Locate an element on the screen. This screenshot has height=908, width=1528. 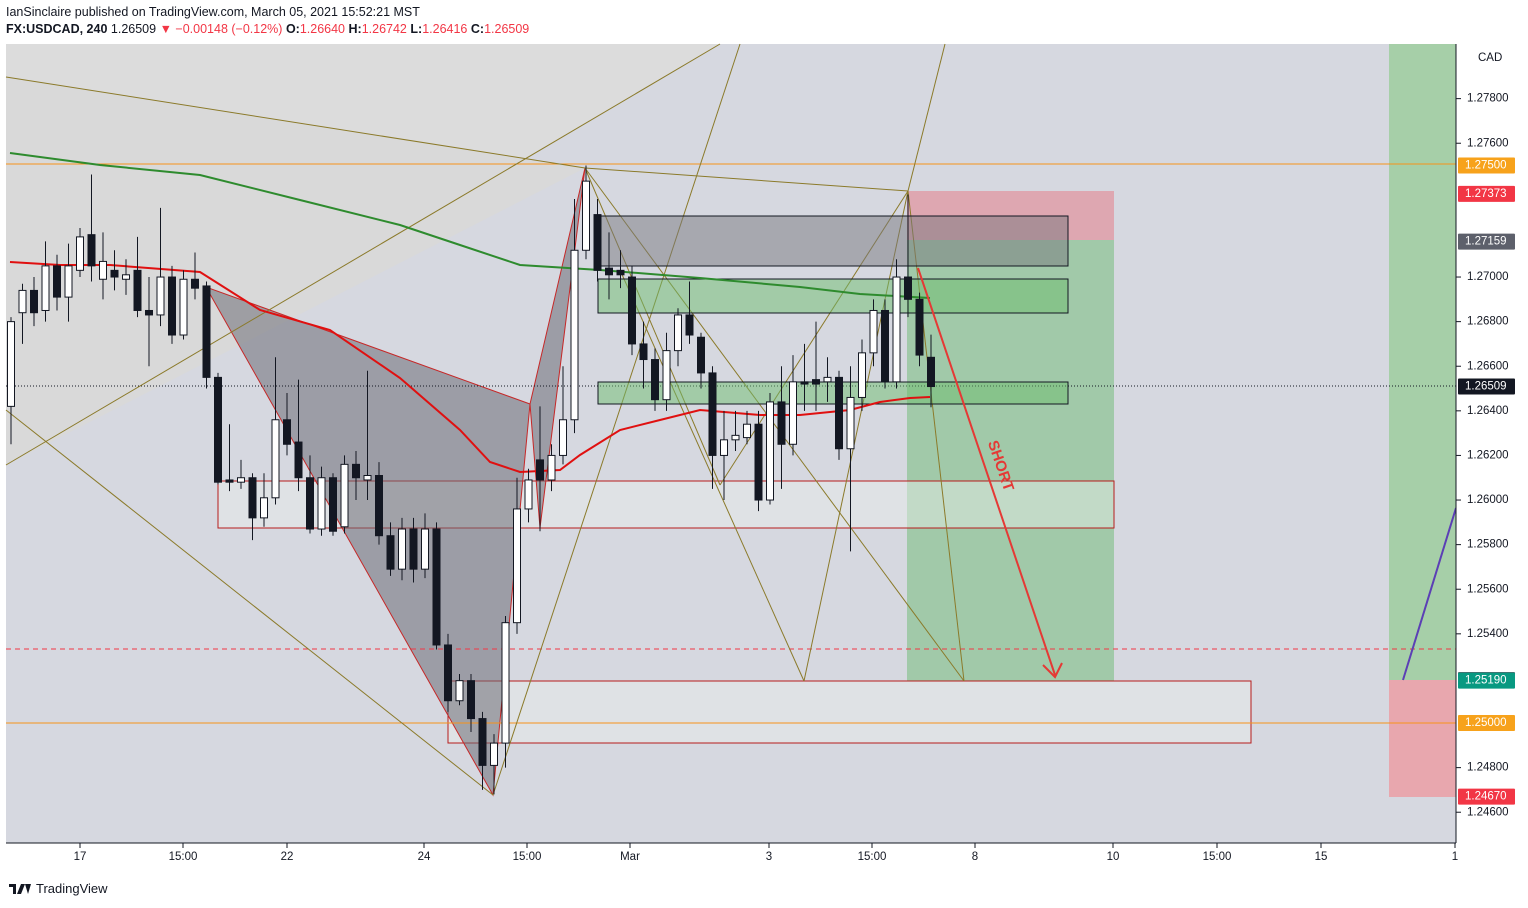
y-tick-label: 1.26400 is located at coordinates (1488, 411).